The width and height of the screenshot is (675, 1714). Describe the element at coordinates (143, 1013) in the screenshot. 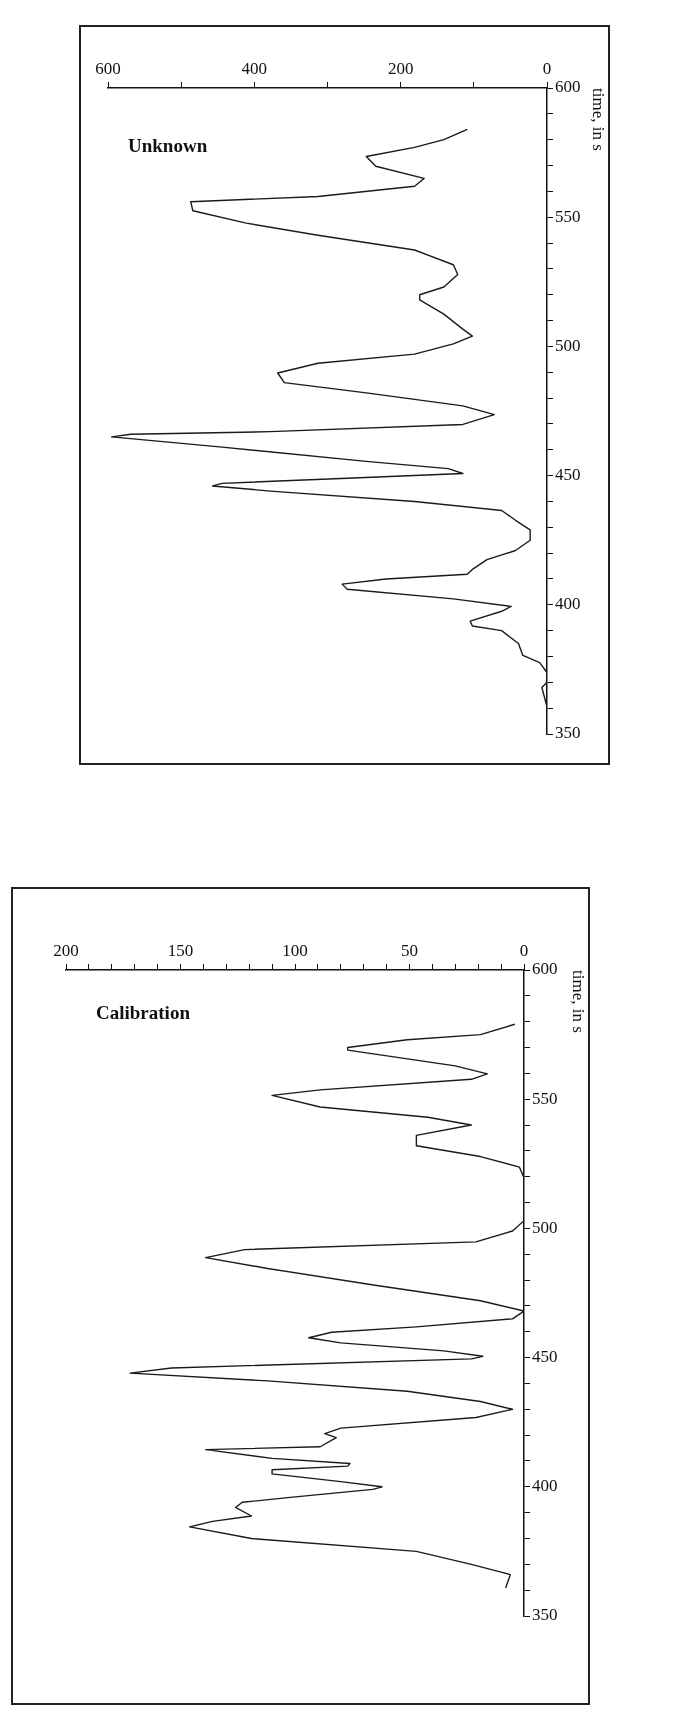

I see `text: Calibration` at that location.